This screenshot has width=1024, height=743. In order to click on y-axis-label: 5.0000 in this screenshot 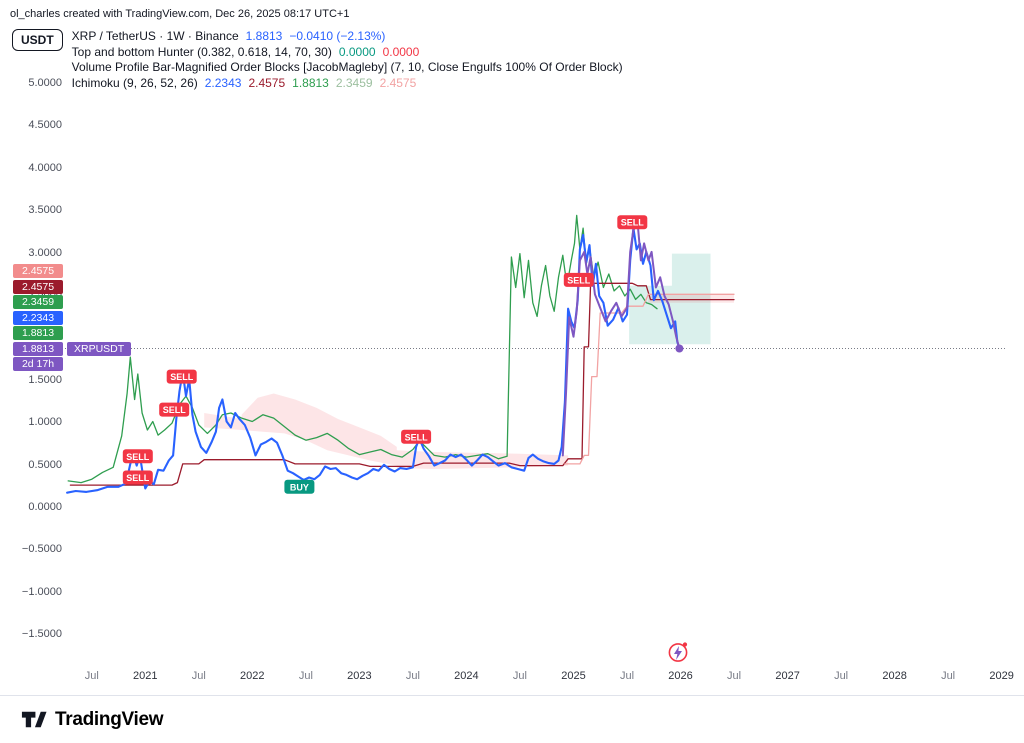, I will do `click(45, 83)`.